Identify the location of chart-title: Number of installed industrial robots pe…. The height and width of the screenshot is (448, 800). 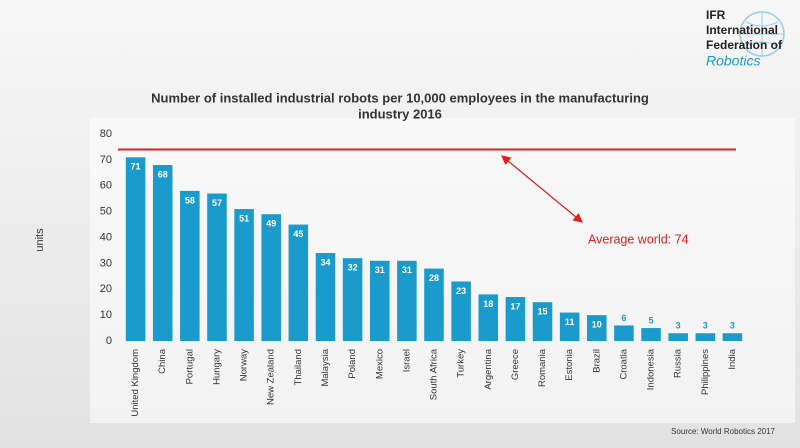
(400, 97).